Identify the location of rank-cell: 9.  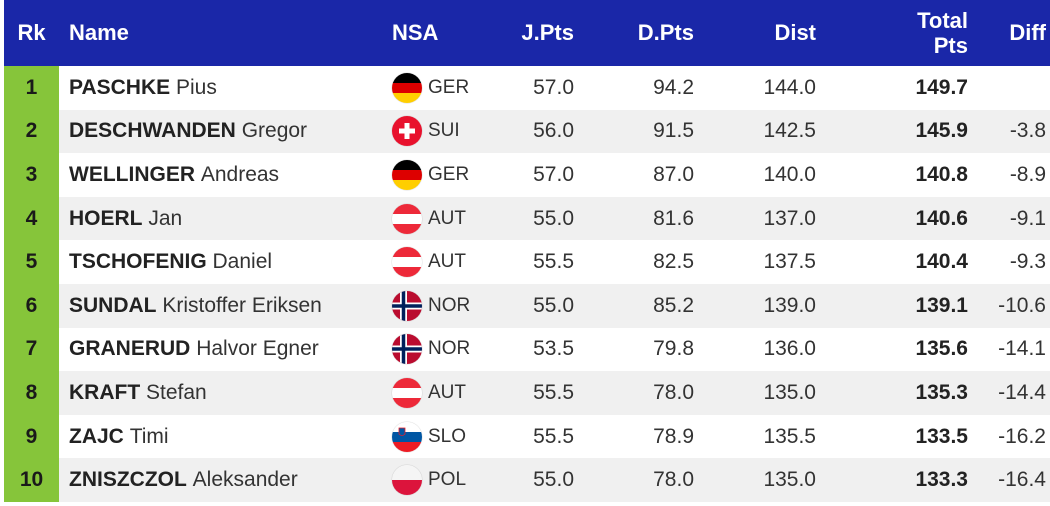
(31, 436).